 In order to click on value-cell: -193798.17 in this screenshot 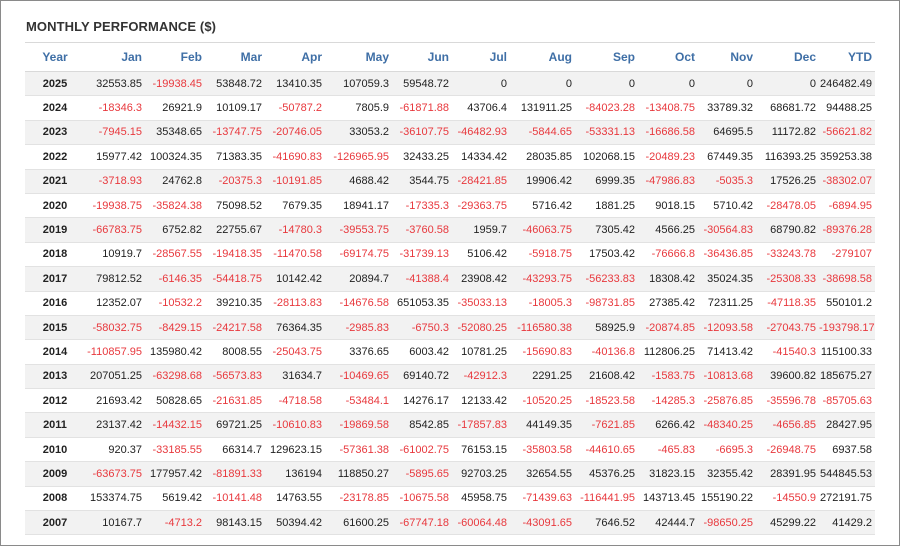, I will do `click(847, 328)`.